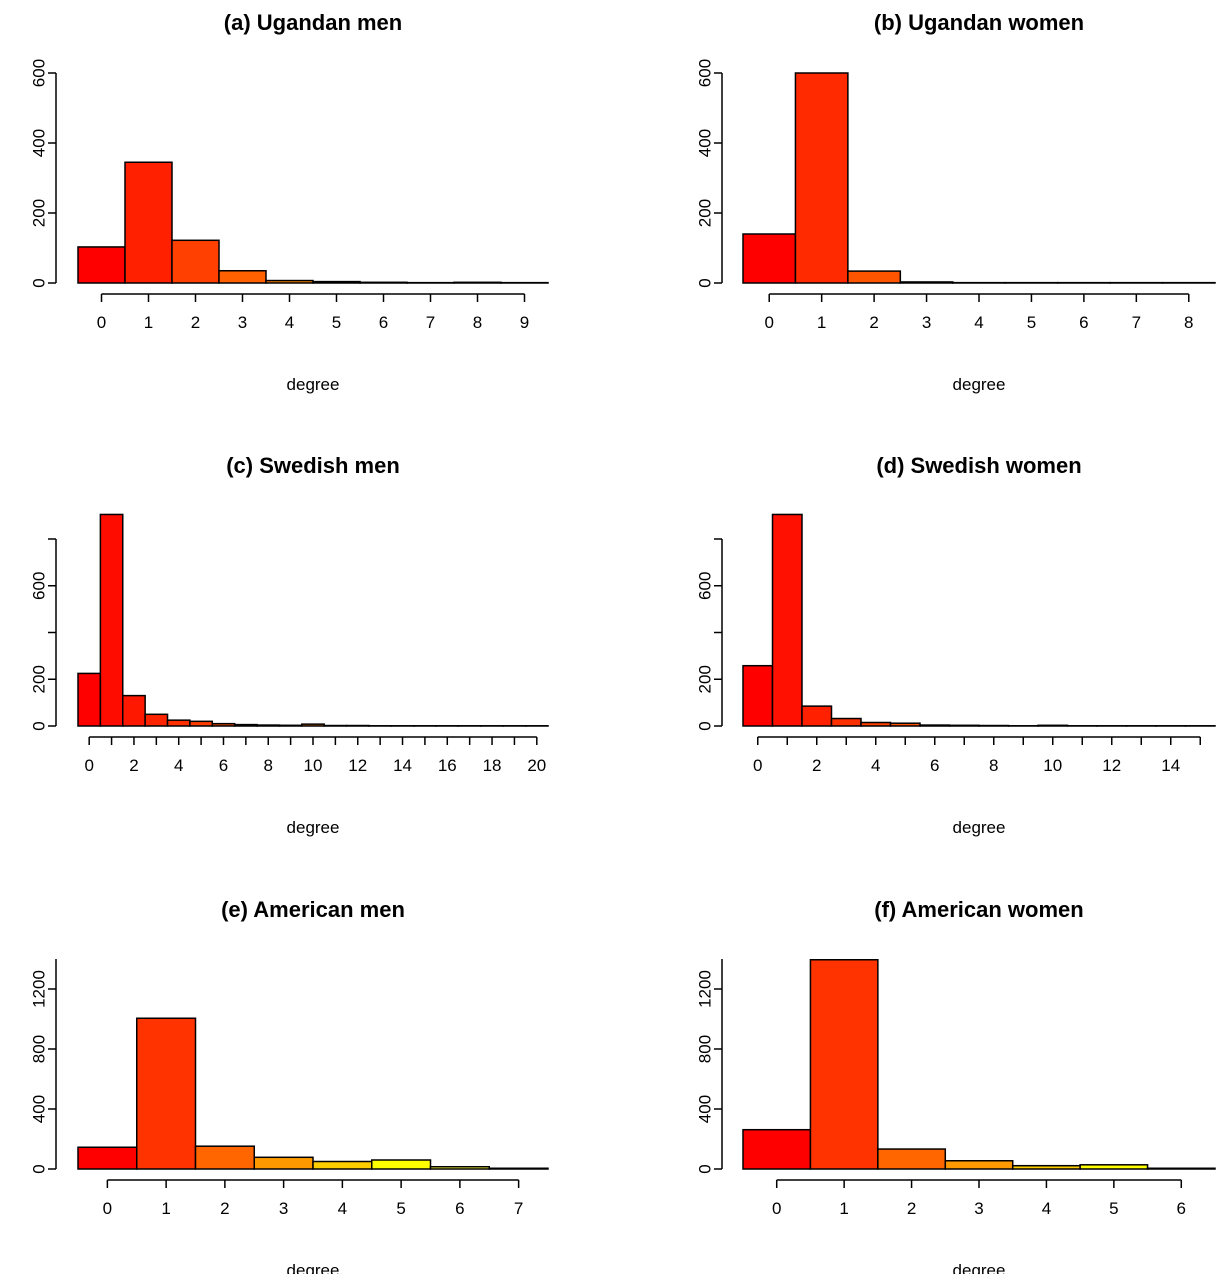  What do you see at coordinates (978, 909) in the screenshot?
I see `chart-title: (f) American women` at bounding box center [978, 909].